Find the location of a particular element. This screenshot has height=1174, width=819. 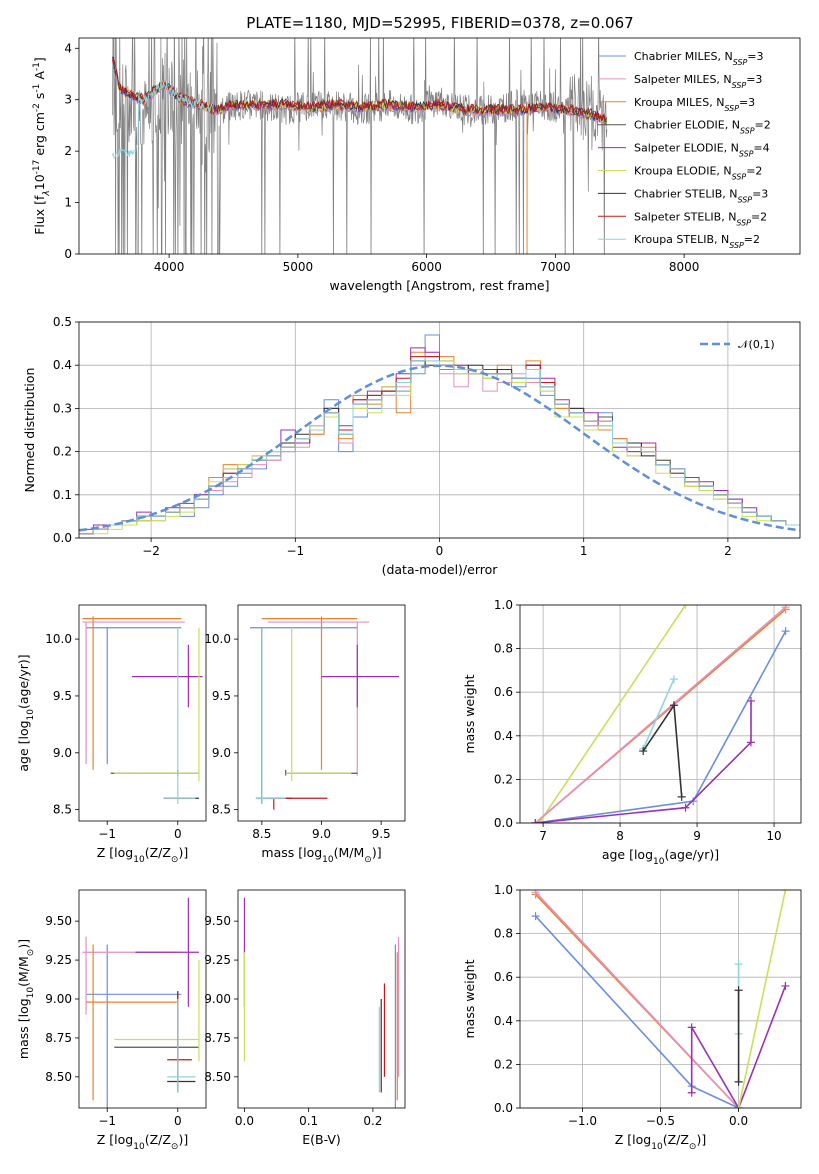

legend-label: 𝒩(0,1) is located at coordinates (756, 344).